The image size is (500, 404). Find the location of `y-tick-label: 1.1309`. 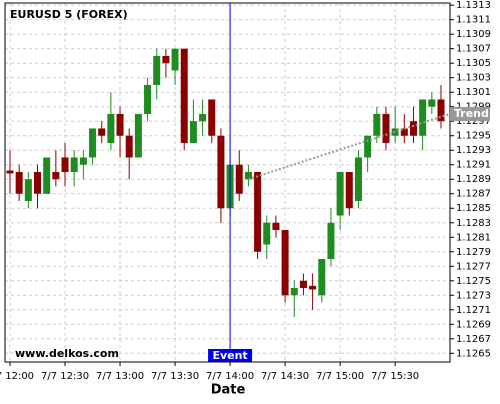

y-tick-label: 1.1309 is located at coordinates (473, 34).